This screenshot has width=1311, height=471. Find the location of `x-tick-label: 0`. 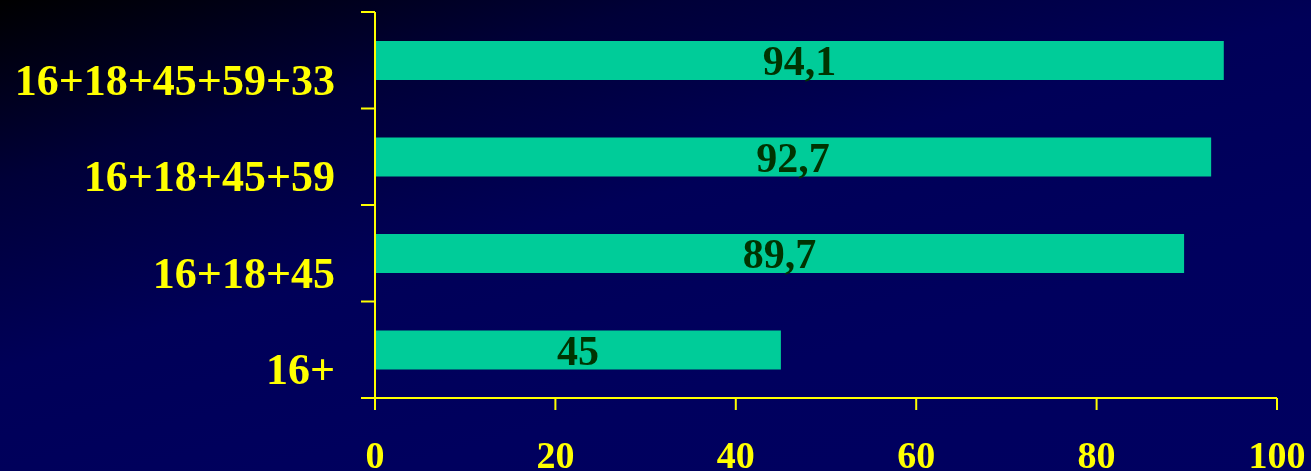

x-tick-label: 0 is located at coordinates (375, 452).